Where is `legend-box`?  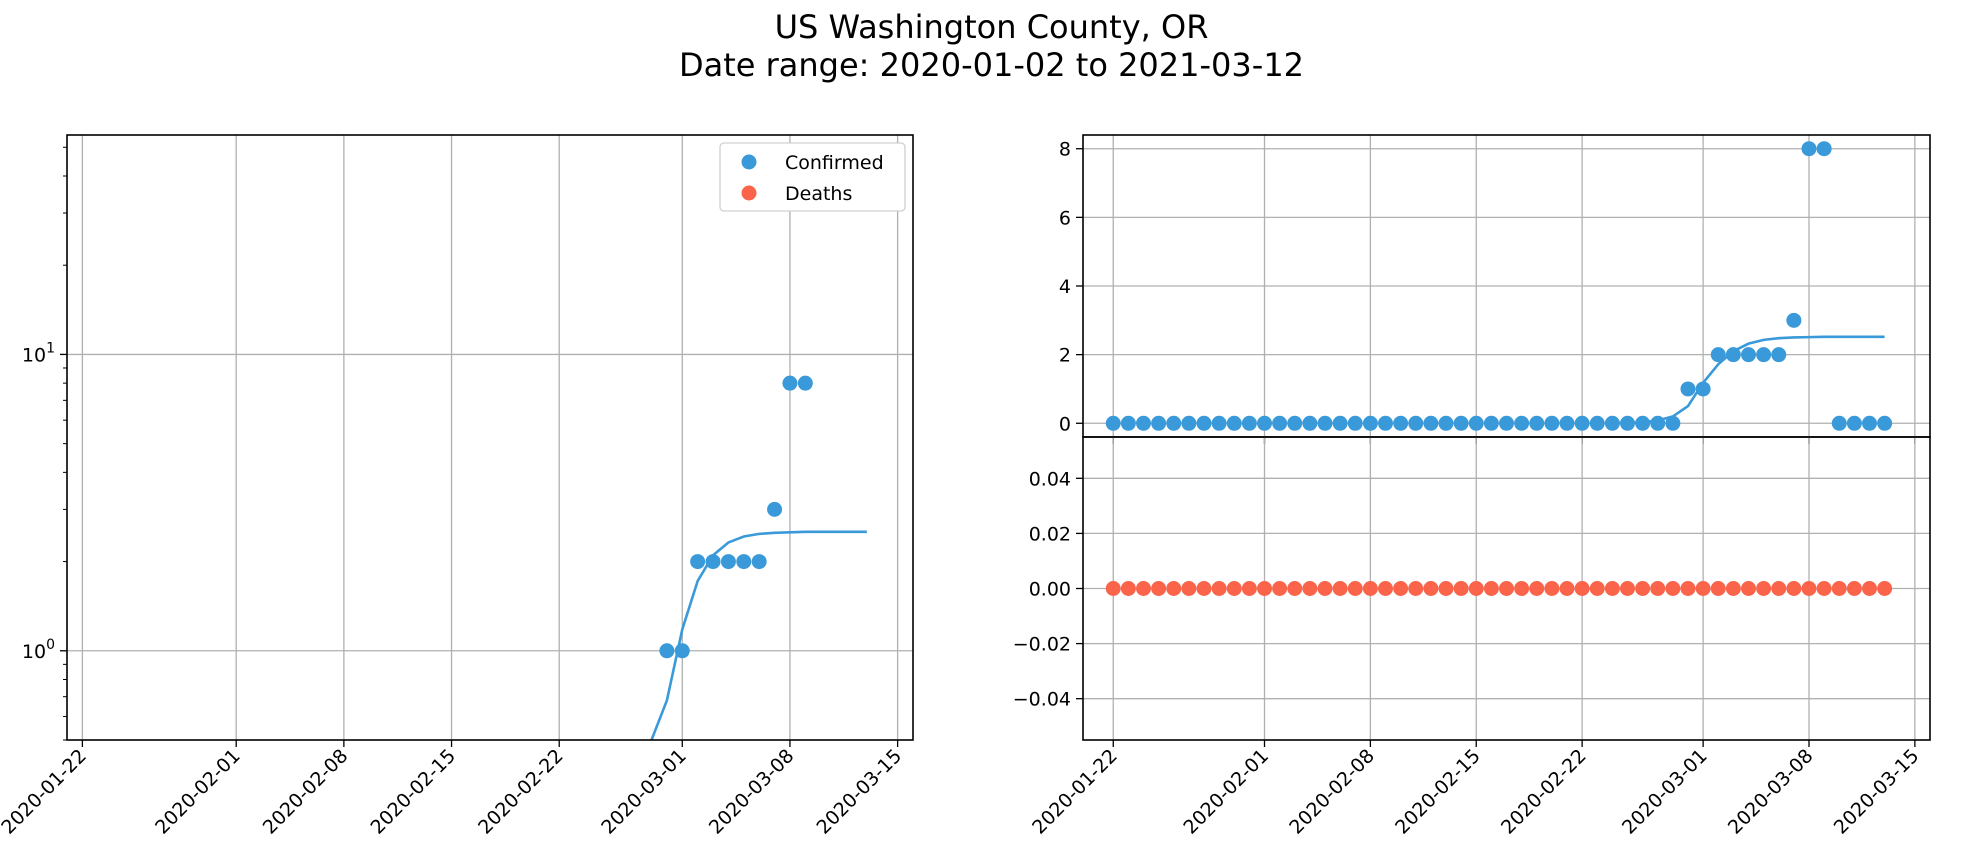 legend-box is located at coordinates (812, 177).